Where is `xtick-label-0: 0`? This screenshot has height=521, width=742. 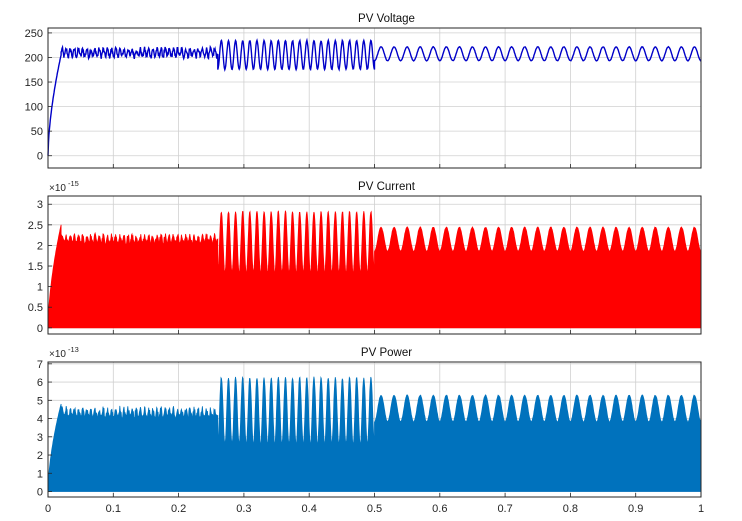
xtick-label-0: 0 is located at coordinates (48, 509).